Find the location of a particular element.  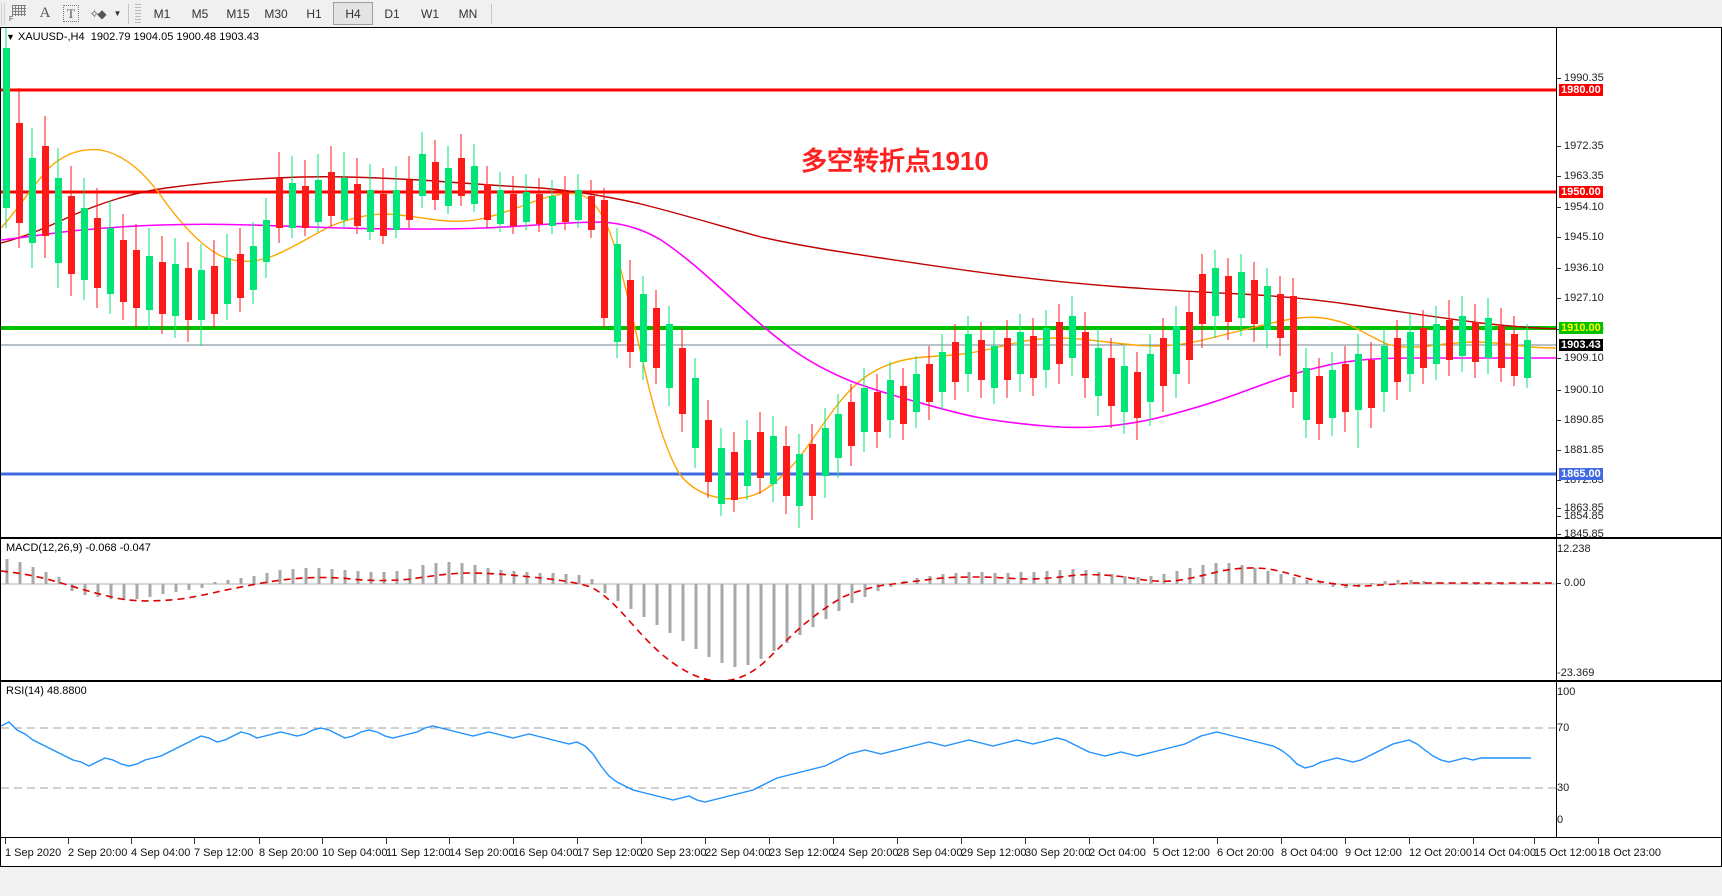

macd-plot-area is located at coordinates (778, 609).